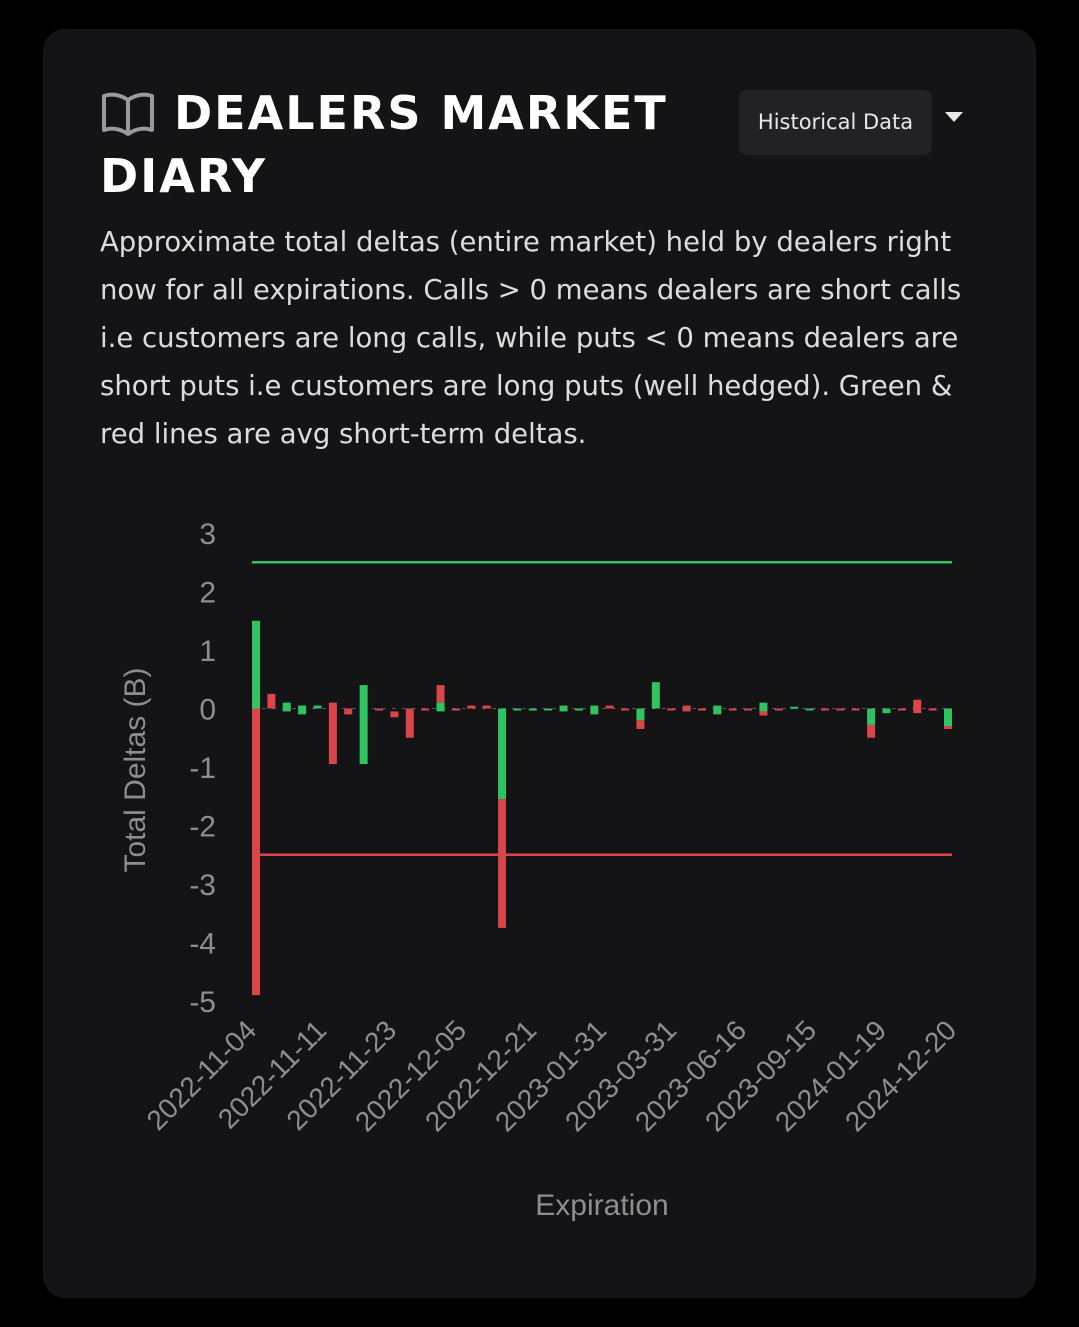 This screenshot has height=1327, width=1079. I want to click on y-tick-label: -1, so click(202, 768).